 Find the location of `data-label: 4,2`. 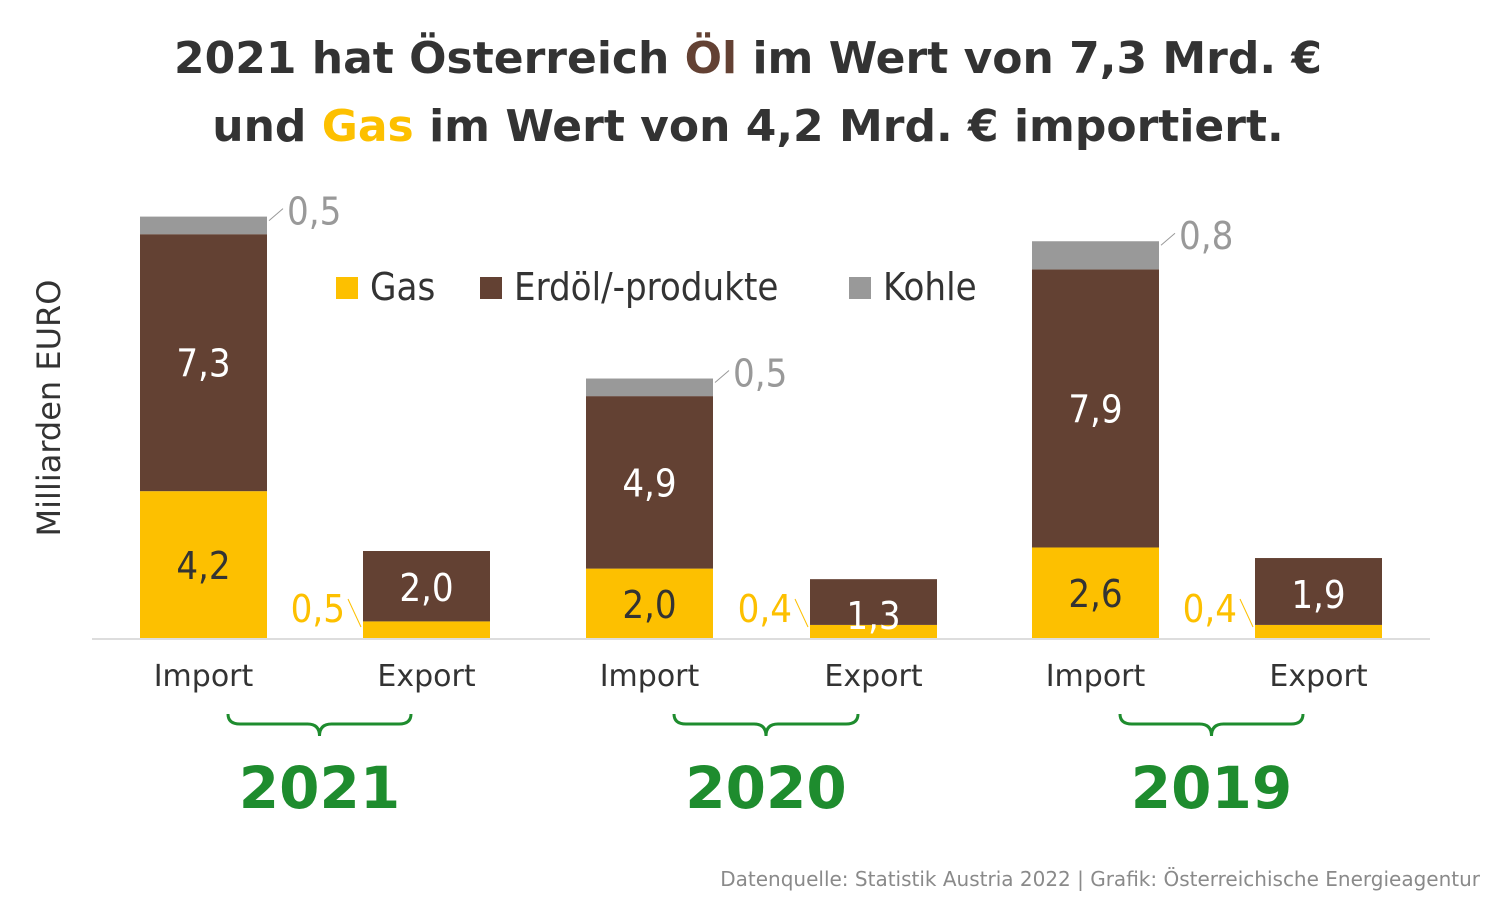

data-label: 4,2 is located at coordinates (203, 566).